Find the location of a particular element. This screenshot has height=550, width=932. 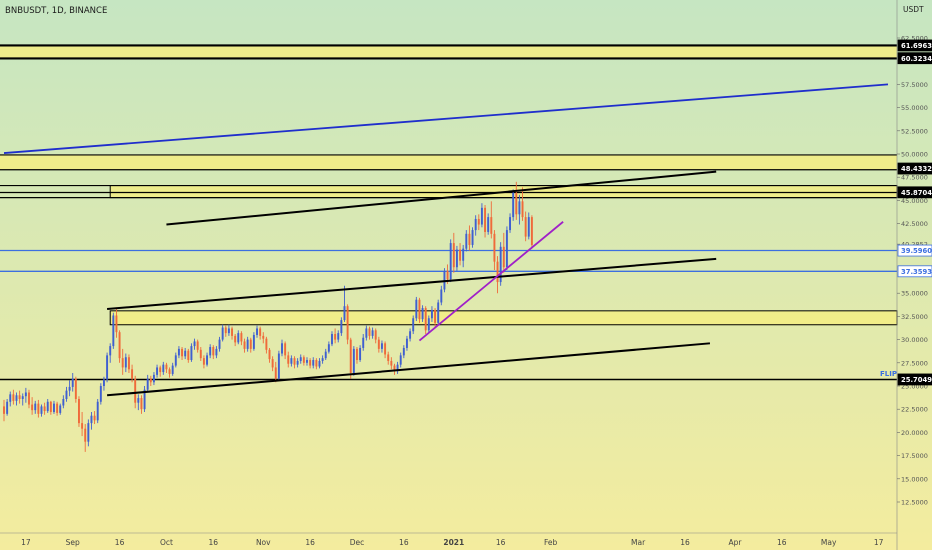

price-label-text: 37.3593 is located at coordinates (916, 272).